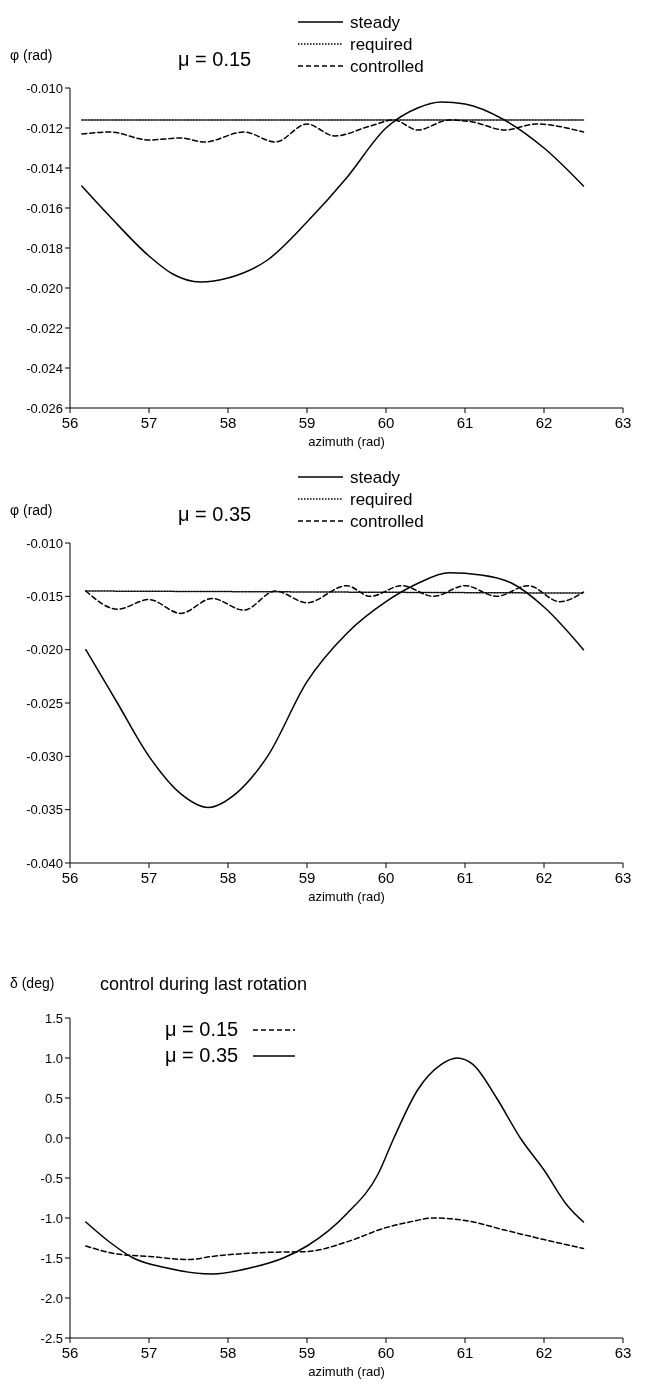 This screenshot has width=649, height=1397. I want to click on chart-title: control during last rotation, so click(204, 984).